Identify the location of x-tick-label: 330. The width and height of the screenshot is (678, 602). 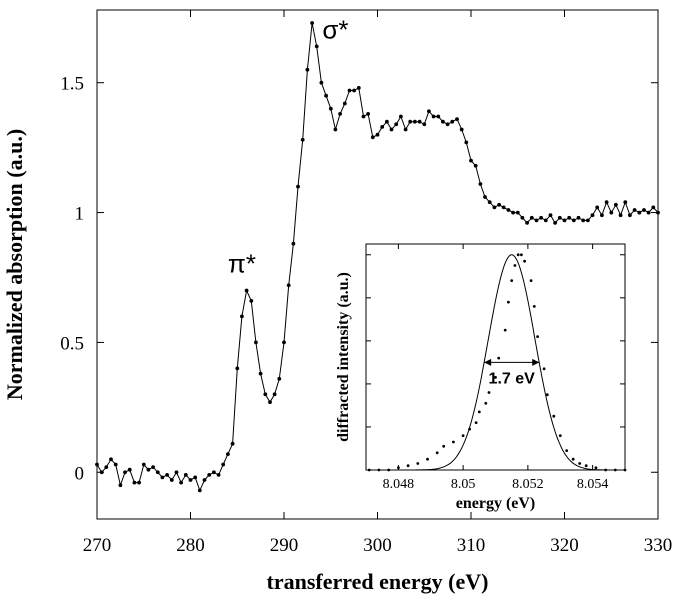
(658, 545).